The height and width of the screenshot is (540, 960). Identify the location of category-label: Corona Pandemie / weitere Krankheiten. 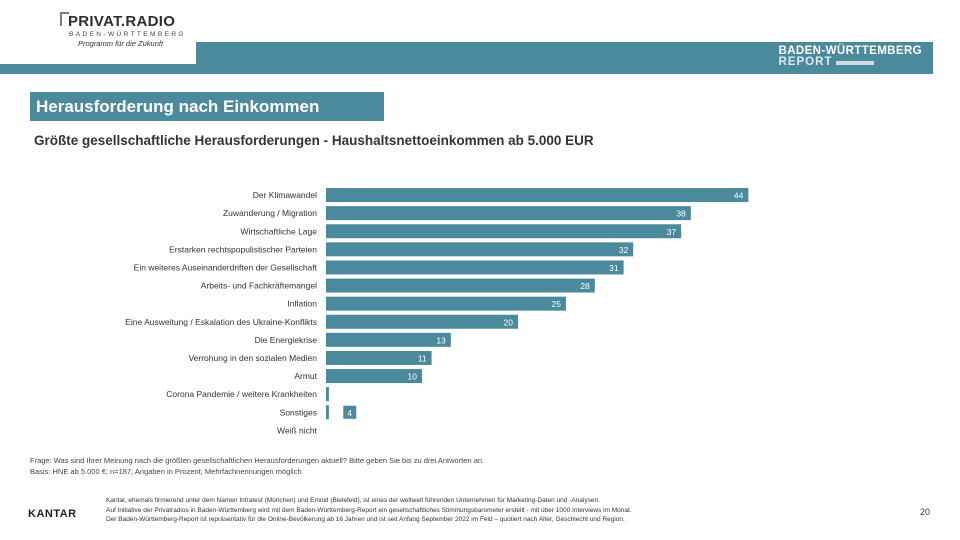
(241, 394).